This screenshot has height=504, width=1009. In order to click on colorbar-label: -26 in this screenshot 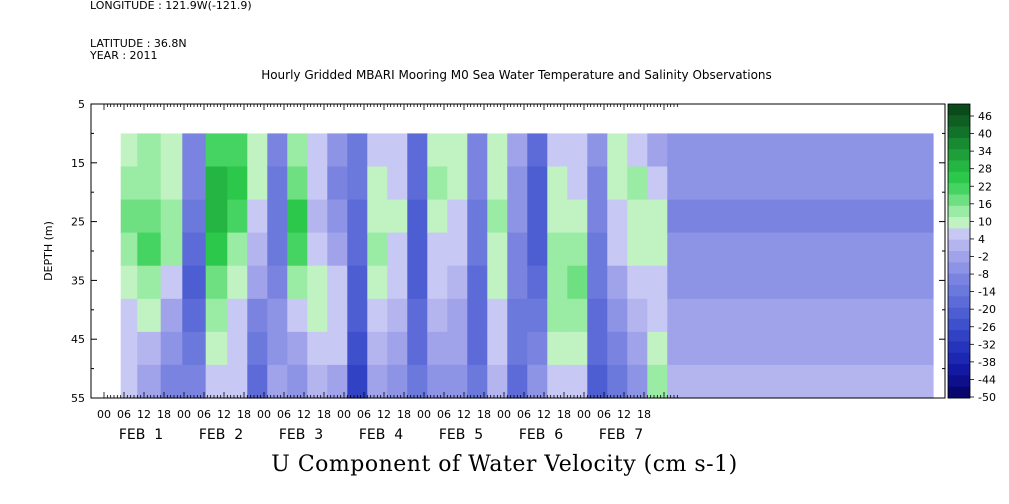, I will do `click(987, 327)`.